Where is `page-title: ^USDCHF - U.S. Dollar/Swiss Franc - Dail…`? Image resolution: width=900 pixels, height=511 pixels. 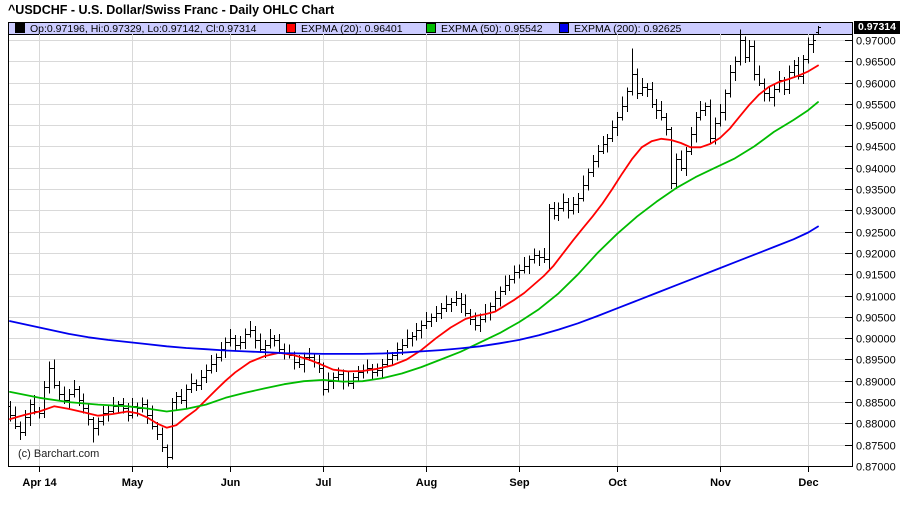 page-title: ^USDCHF - U.S. Dollar/Swiss Franc - Dail… is located at coordinates (171, 10).